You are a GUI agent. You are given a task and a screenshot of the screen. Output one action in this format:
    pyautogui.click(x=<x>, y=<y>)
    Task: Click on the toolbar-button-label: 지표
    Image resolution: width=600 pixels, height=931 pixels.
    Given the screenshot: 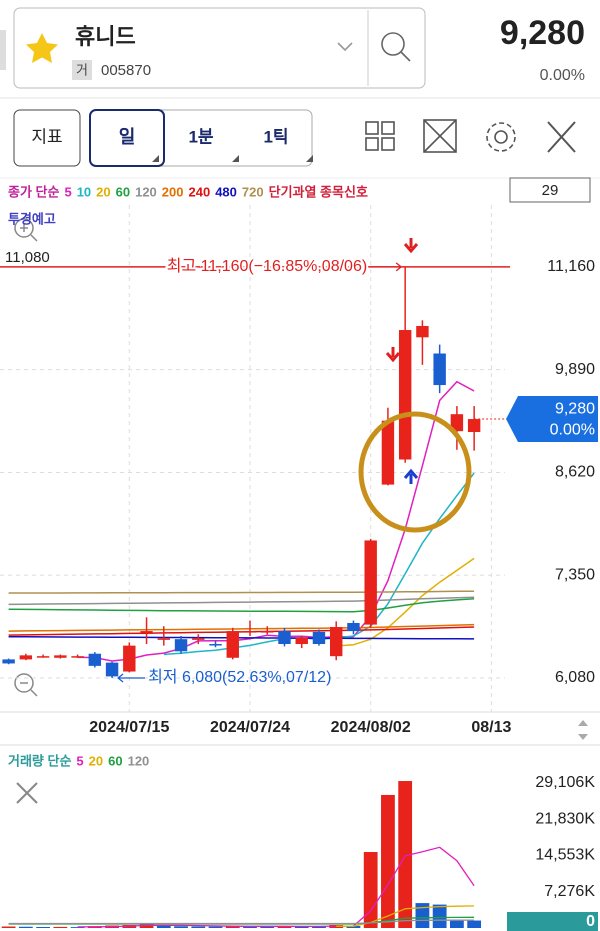 What is the action you would take?
    pyautogui.click(x=46, y=136)
    